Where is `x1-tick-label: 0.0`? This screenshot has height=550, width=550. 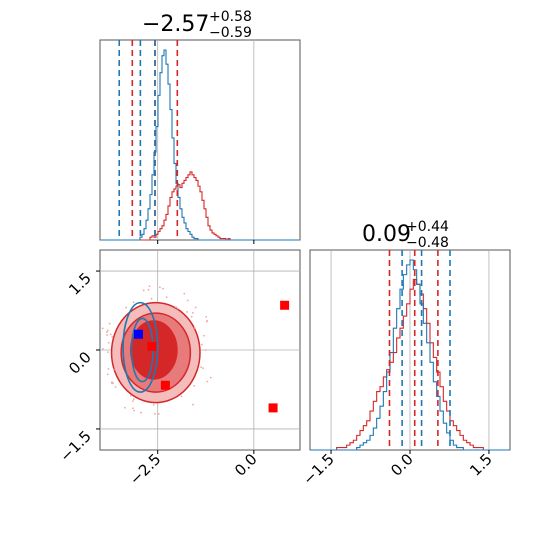
x1-tick-label: 0.0 is located at coordinates (246, 465).